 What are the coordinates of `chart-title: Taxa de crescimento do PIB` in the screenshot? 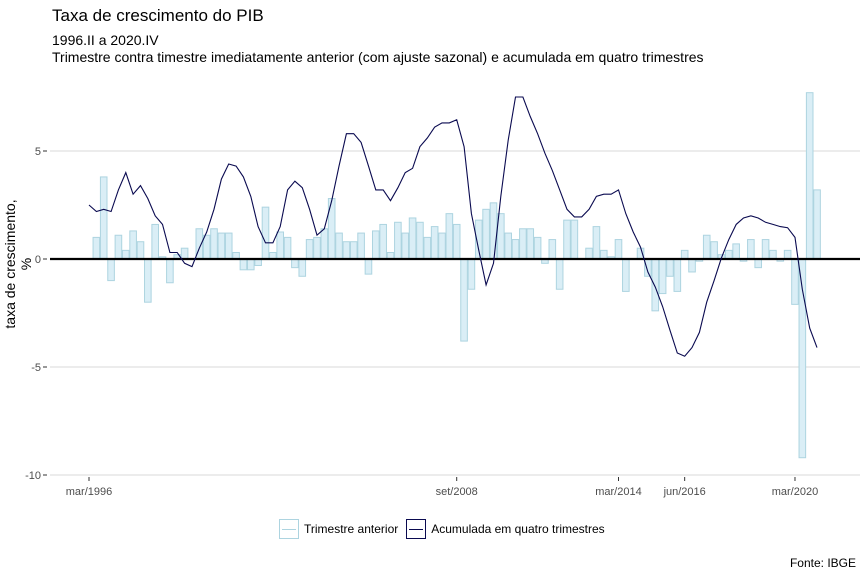 It's located at (158, 15).